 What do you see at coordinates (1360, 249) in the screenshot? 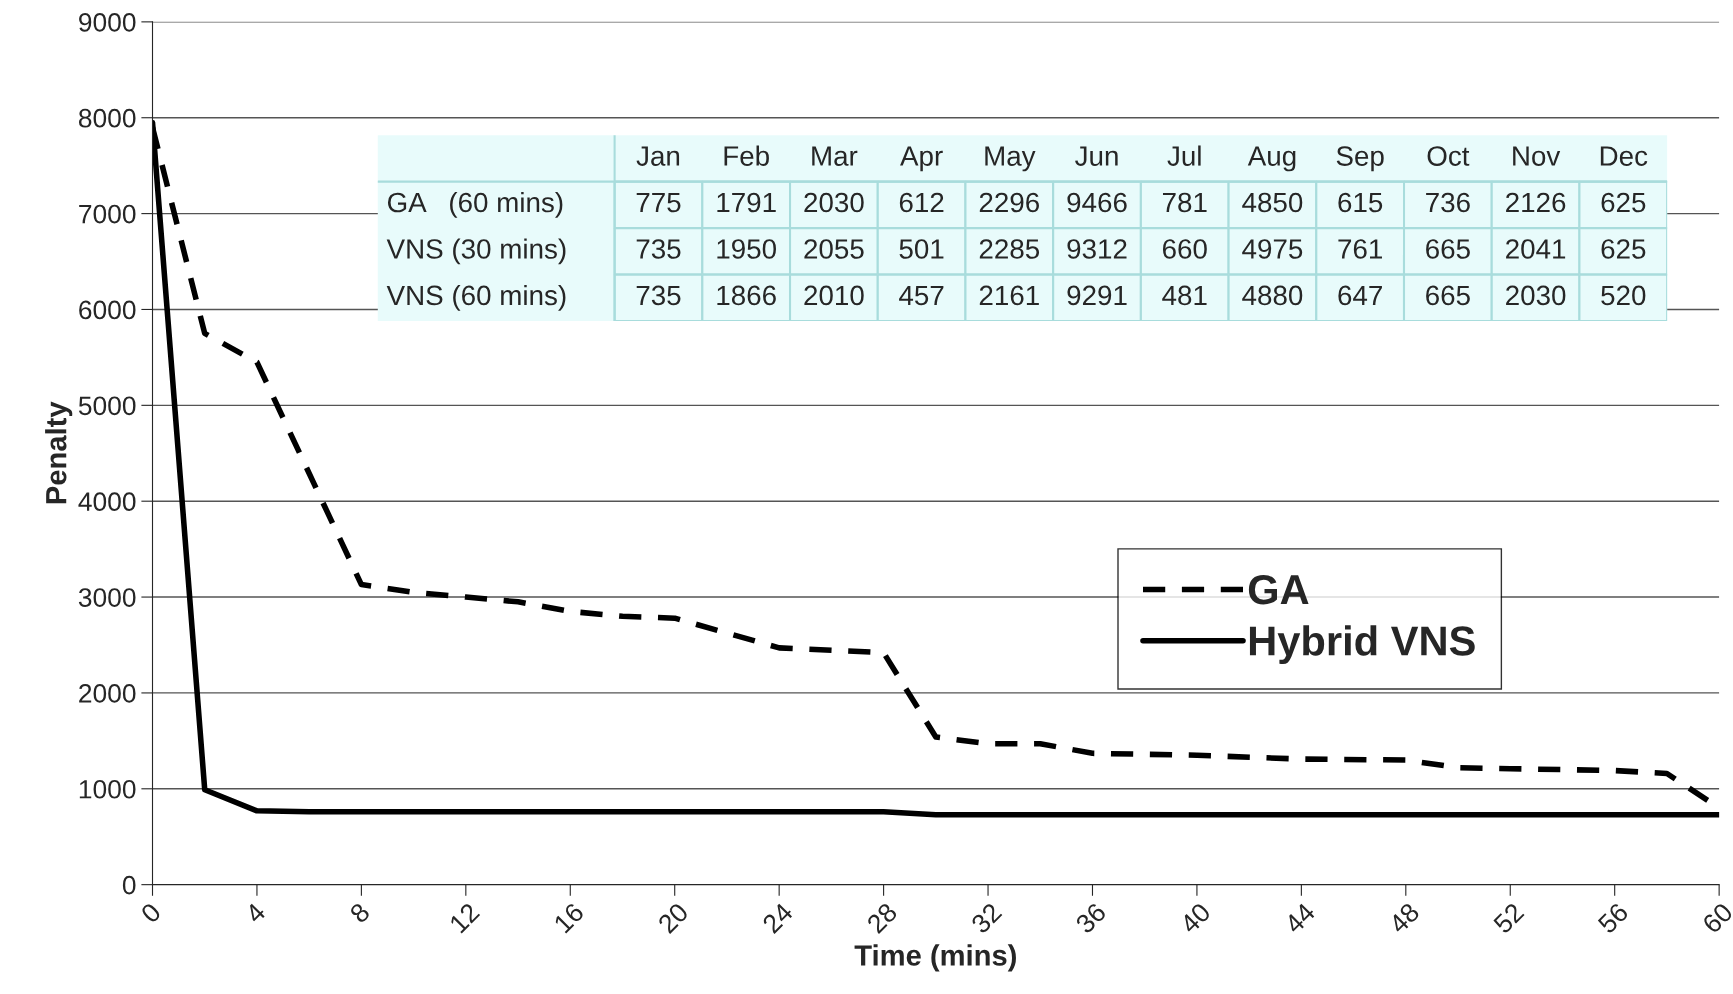
I see `data-label: 761` at bounding box center [1360, 249].